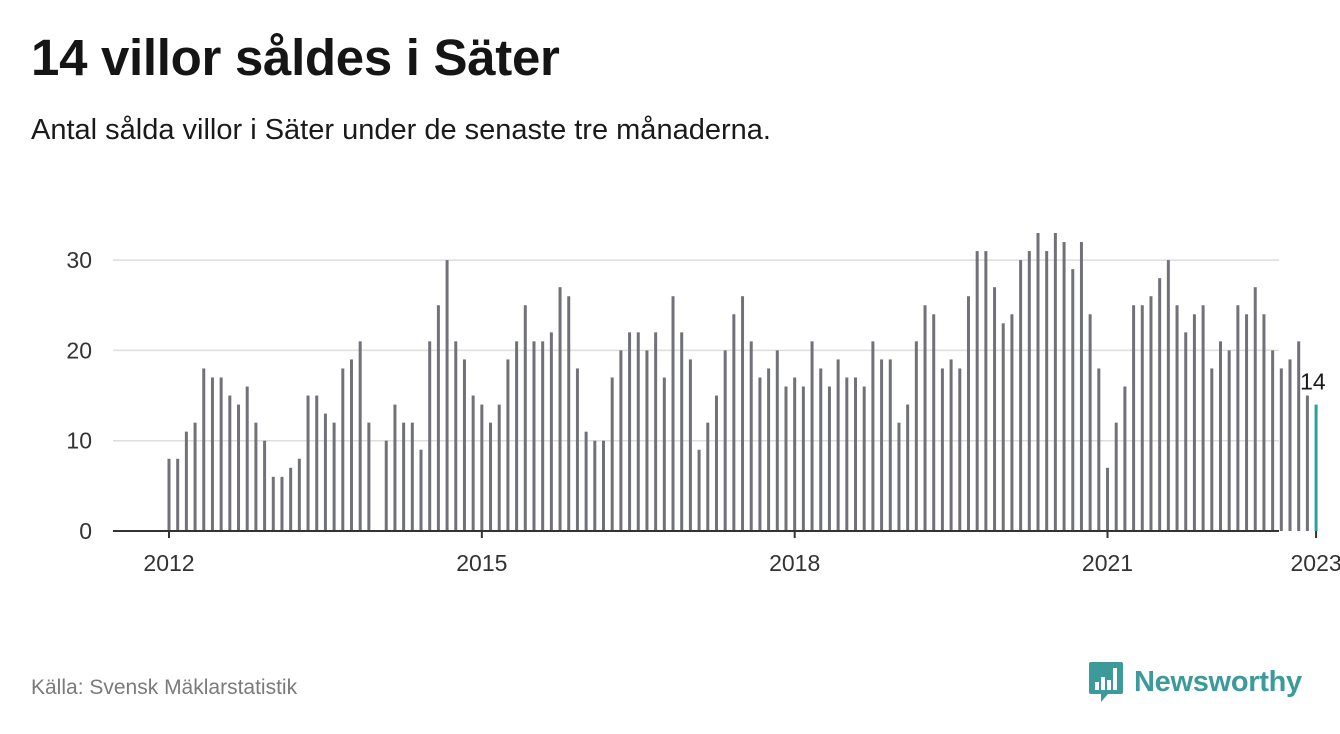 The image size is (1340, 734). What do you see at coordinates (481, 563) in the screenshot?
I see `x-tick-label: 2015` at bounding box center [481, 563].